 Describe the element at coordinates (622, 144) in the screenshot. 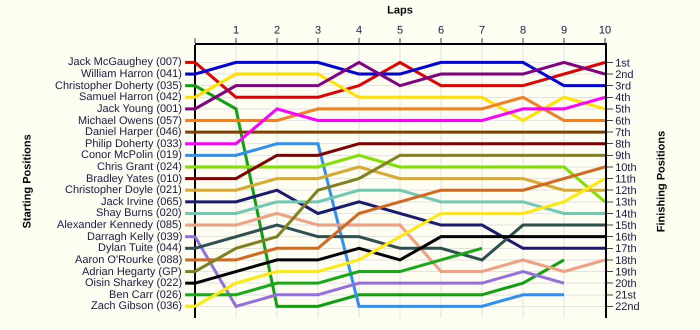

I see `y-tick-label: 8th` at that location.